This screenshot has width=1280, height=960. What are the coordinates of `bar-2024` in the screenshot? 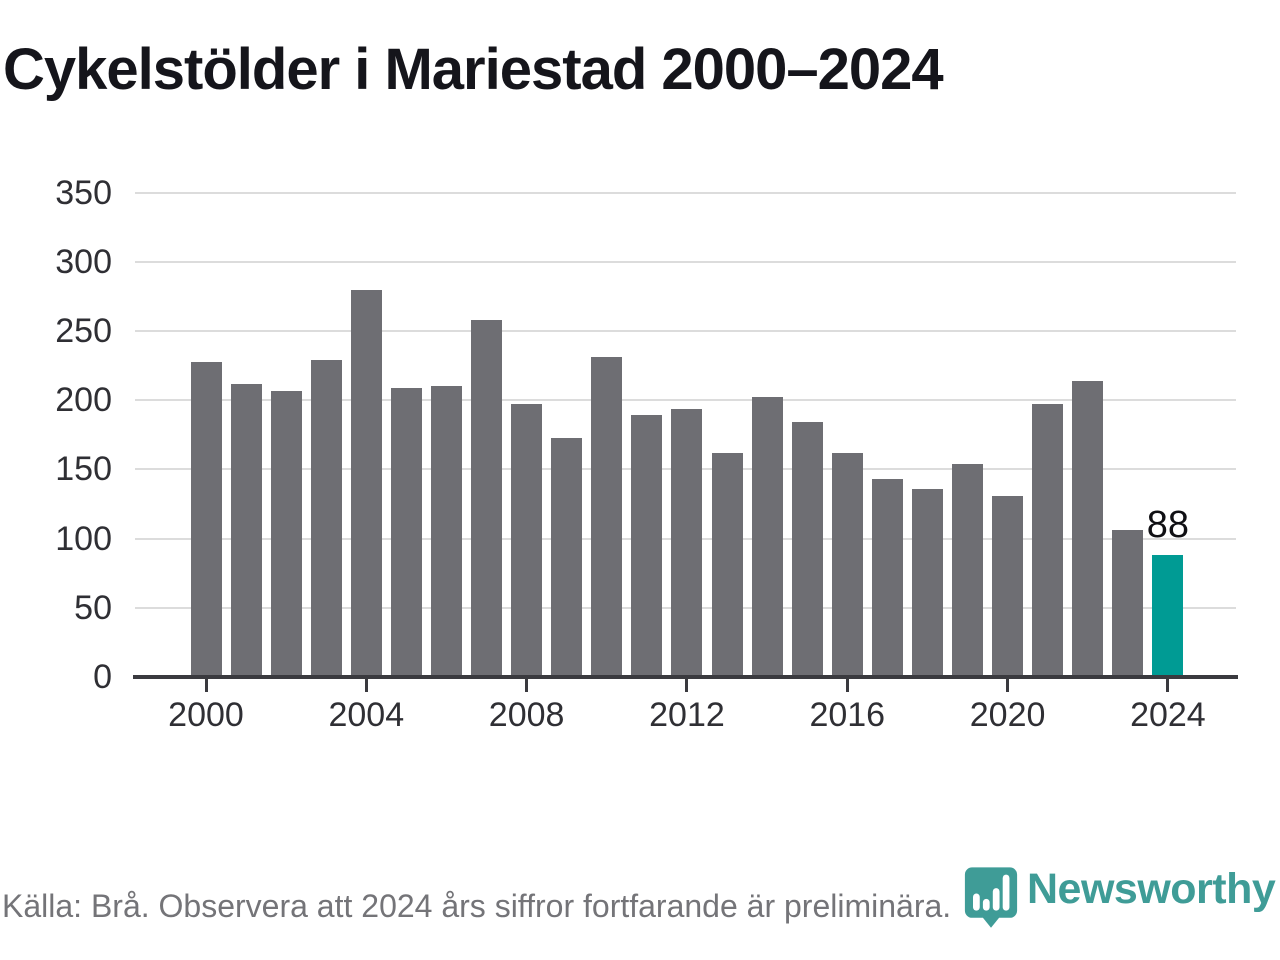 It's located at (1168, 616).